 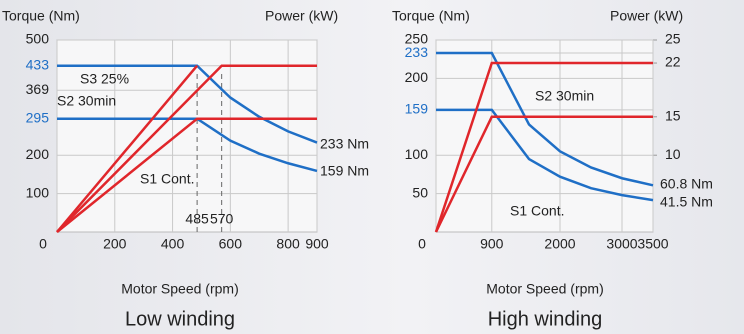 I want to click on annotation: 41.5 Nm, so click(x=686, y=202).